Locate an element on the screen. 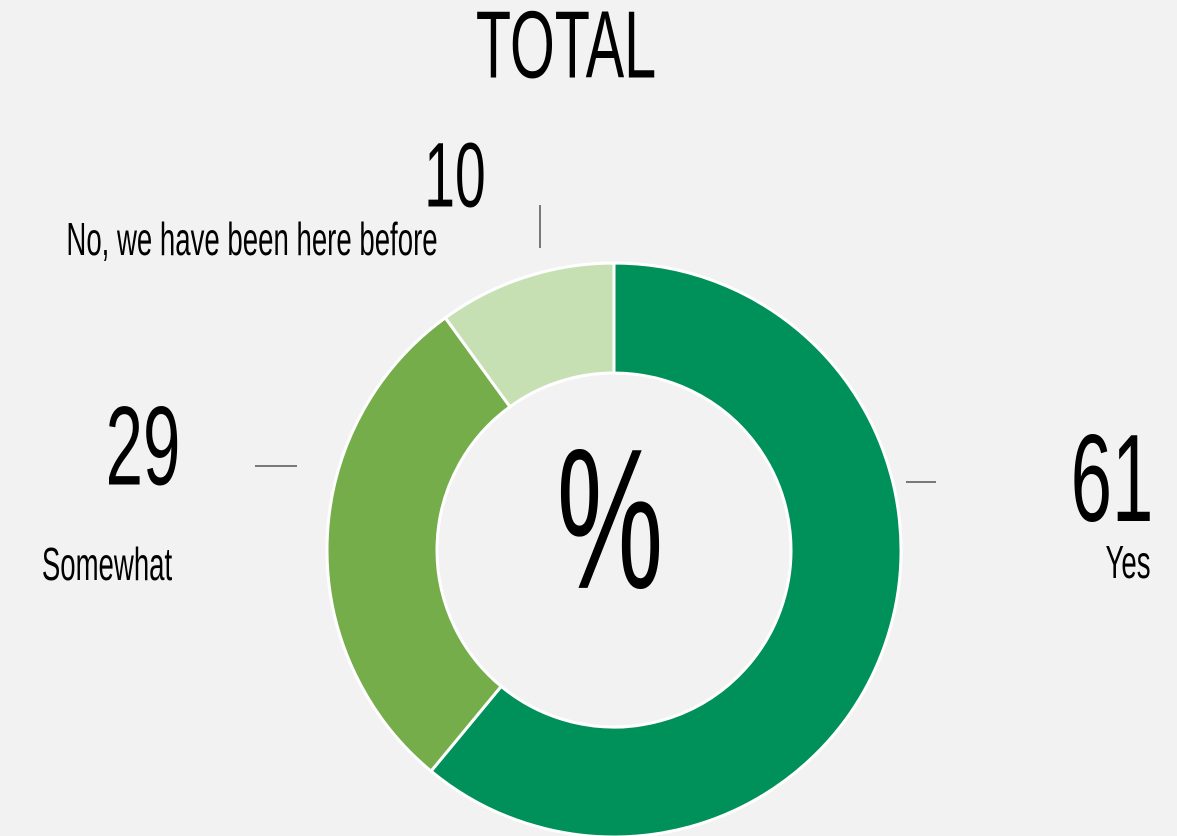 Image resolution: width=1177 pixels, height=836 pixels. category-label: No, we have been here before is located at coordinates (251, 240).